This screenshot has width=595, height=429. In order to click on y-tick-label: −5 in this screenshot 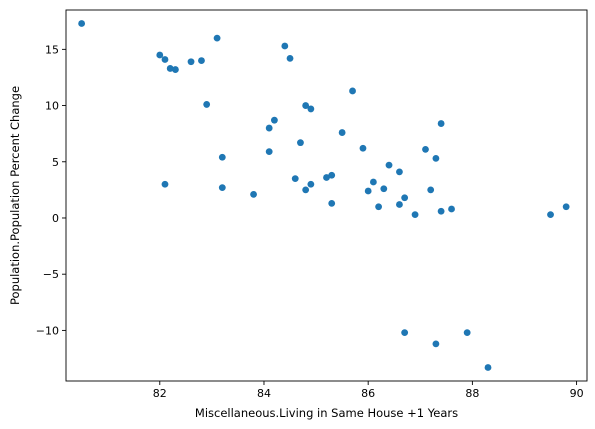, I will do `click(51, 274)`.